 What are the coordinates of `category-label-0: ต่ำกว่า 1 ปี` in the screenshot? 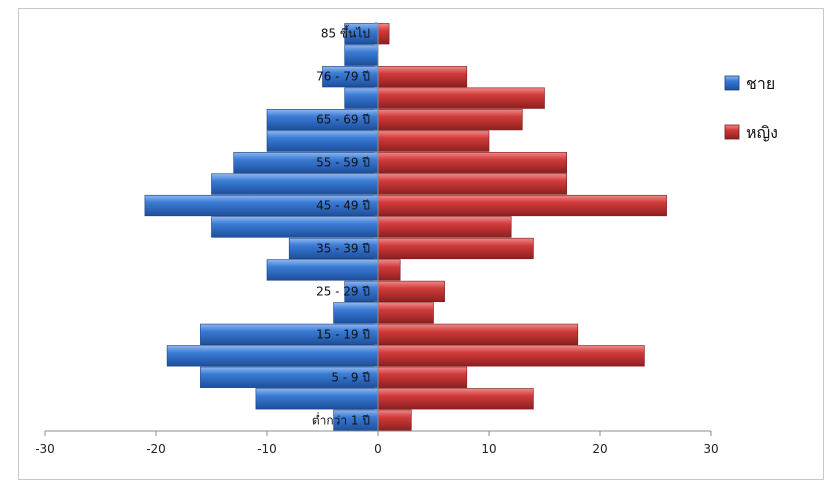 It's located at (341, 419).